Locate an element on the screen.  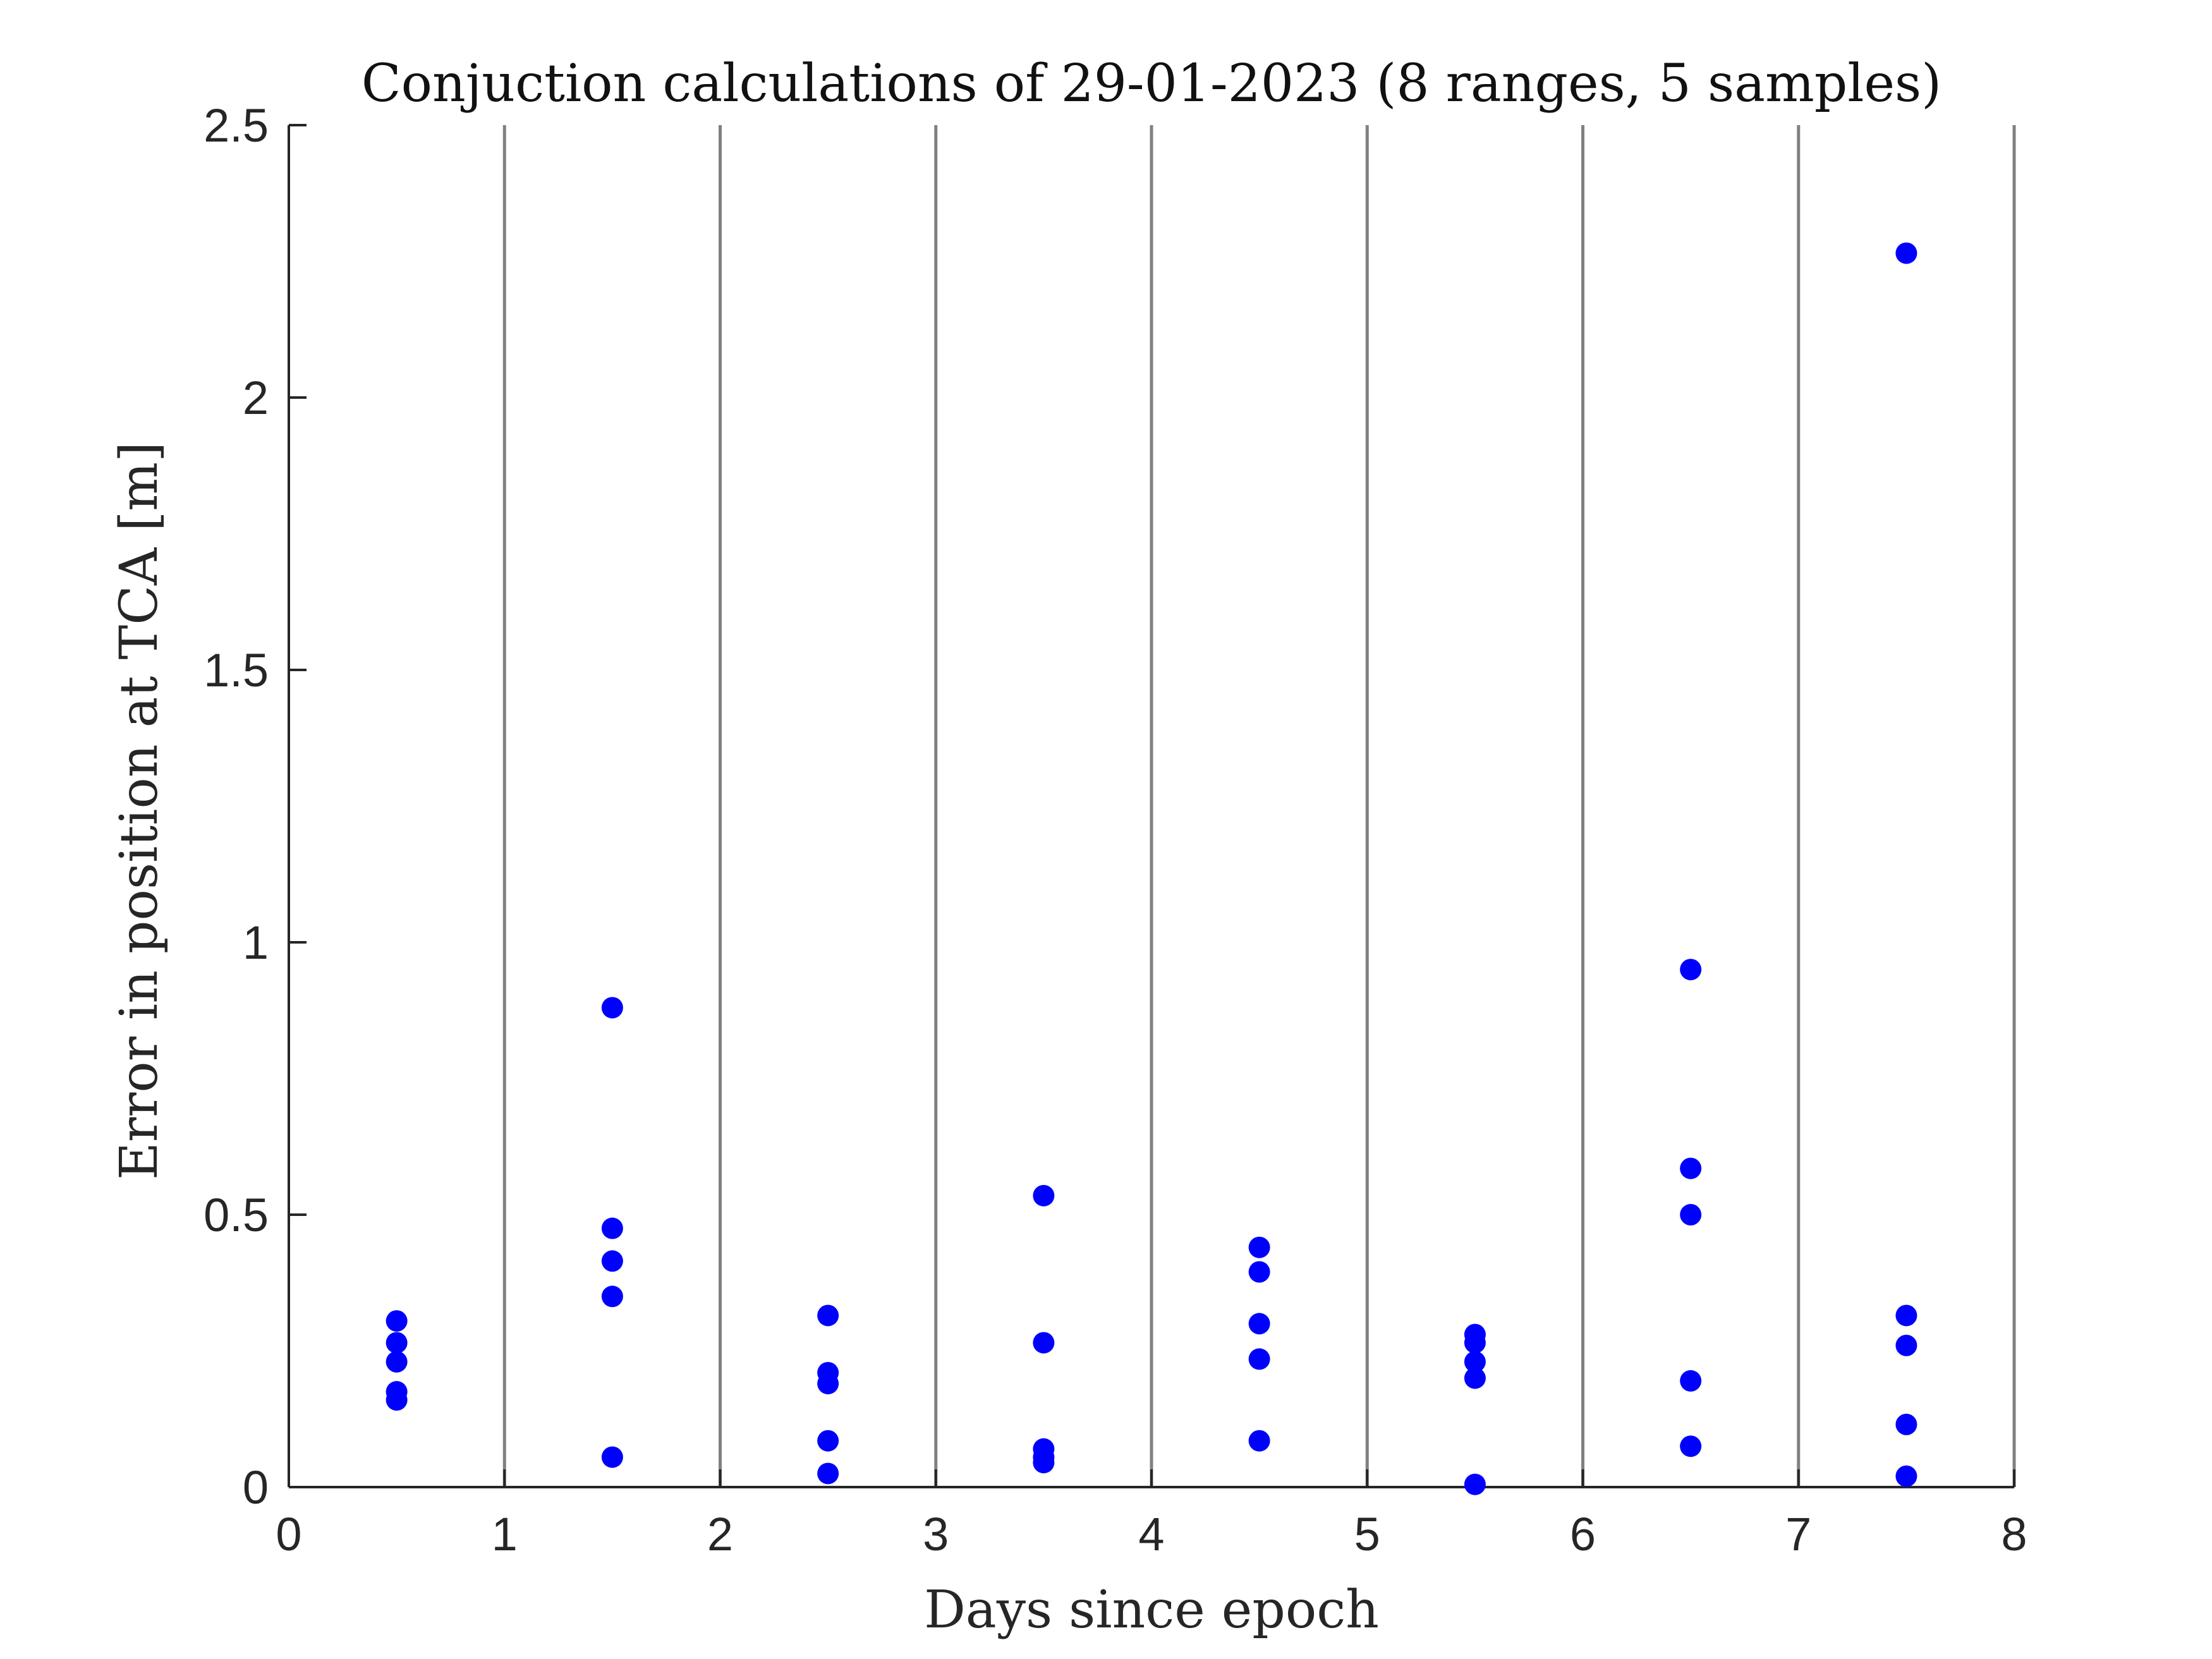
x-tick-label-2: 2 is located at coordinates (720, 1534).